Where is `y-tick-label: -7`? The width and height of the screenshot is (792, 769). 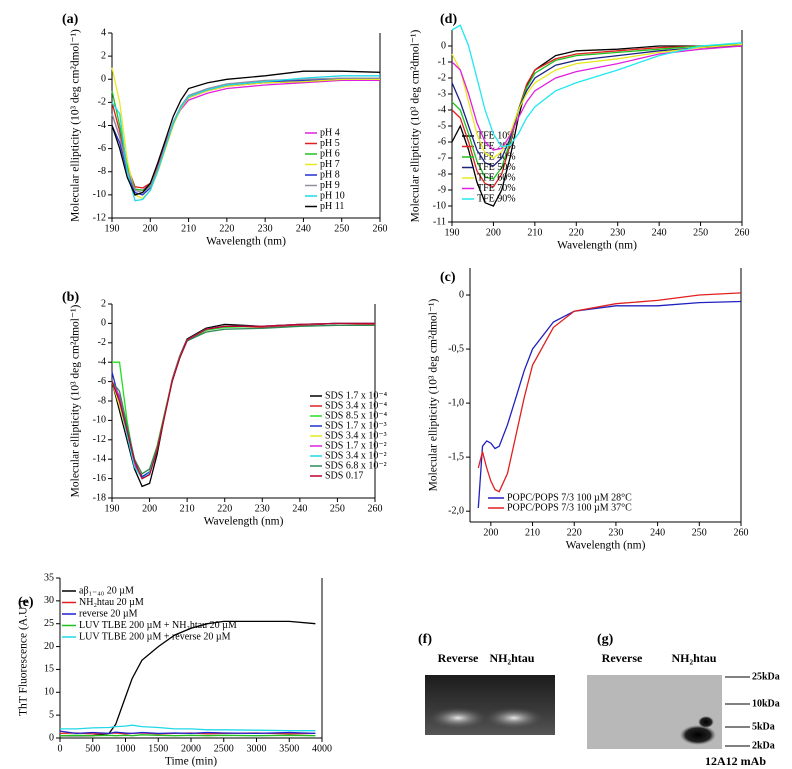
y-tick-label: -7 is located at coordinates (442, 157).